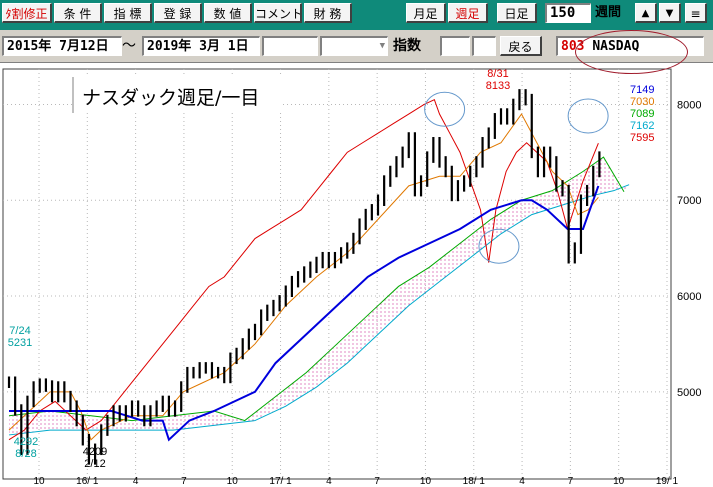 Image resolution: width=713 pixels, height=487 pixels. What do you see at coordinates (26, 442) in the screenshot?
I see `annotation-label: 4292` at bounding box center [26, 442].